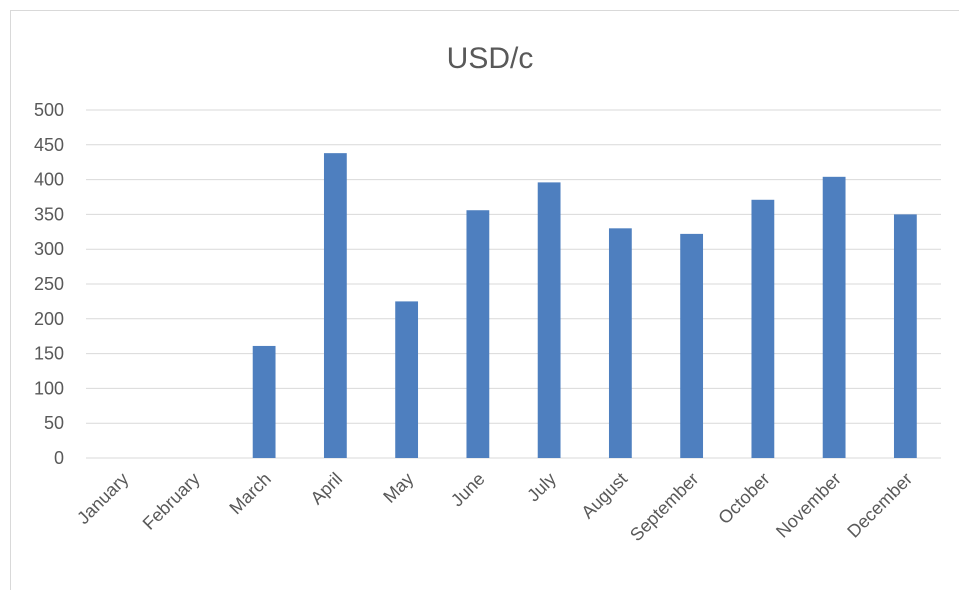 The image size is (959, 590). What do you see at coordinates (49, 145) in the screenshot?
I see `y-tick-label: 450` at bounding box center [49, 145].